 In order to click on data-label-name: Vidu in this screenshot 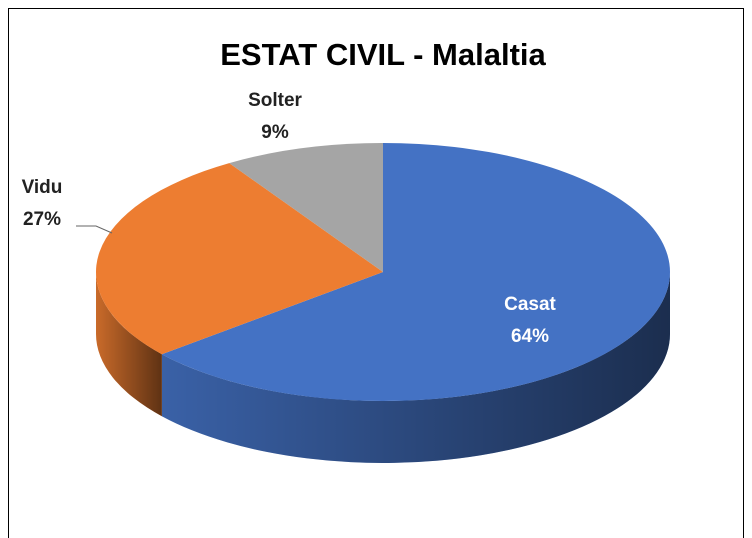, I will do `click(42, 187)`.